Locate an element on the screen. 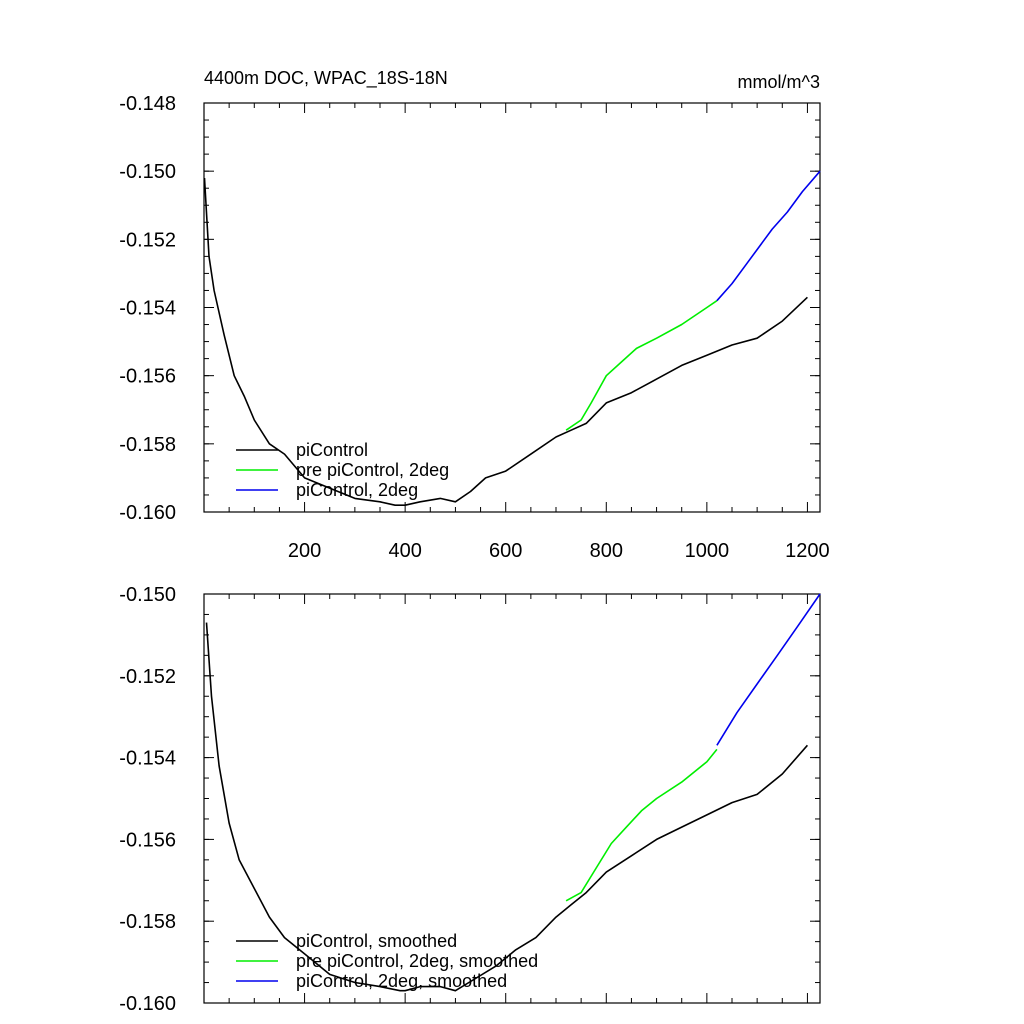 This screenshot has width=1024, height=1024. x-tick-label: 400 is located at coordinates (404, 551).